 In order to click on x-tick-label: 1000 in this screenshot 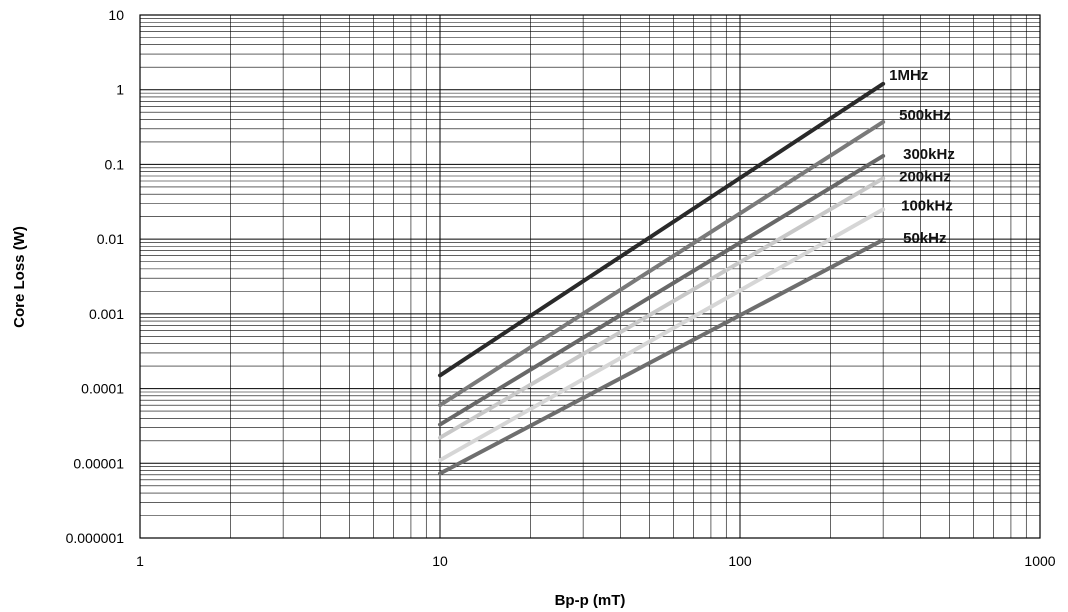, I will do `click(1039, 561)`.